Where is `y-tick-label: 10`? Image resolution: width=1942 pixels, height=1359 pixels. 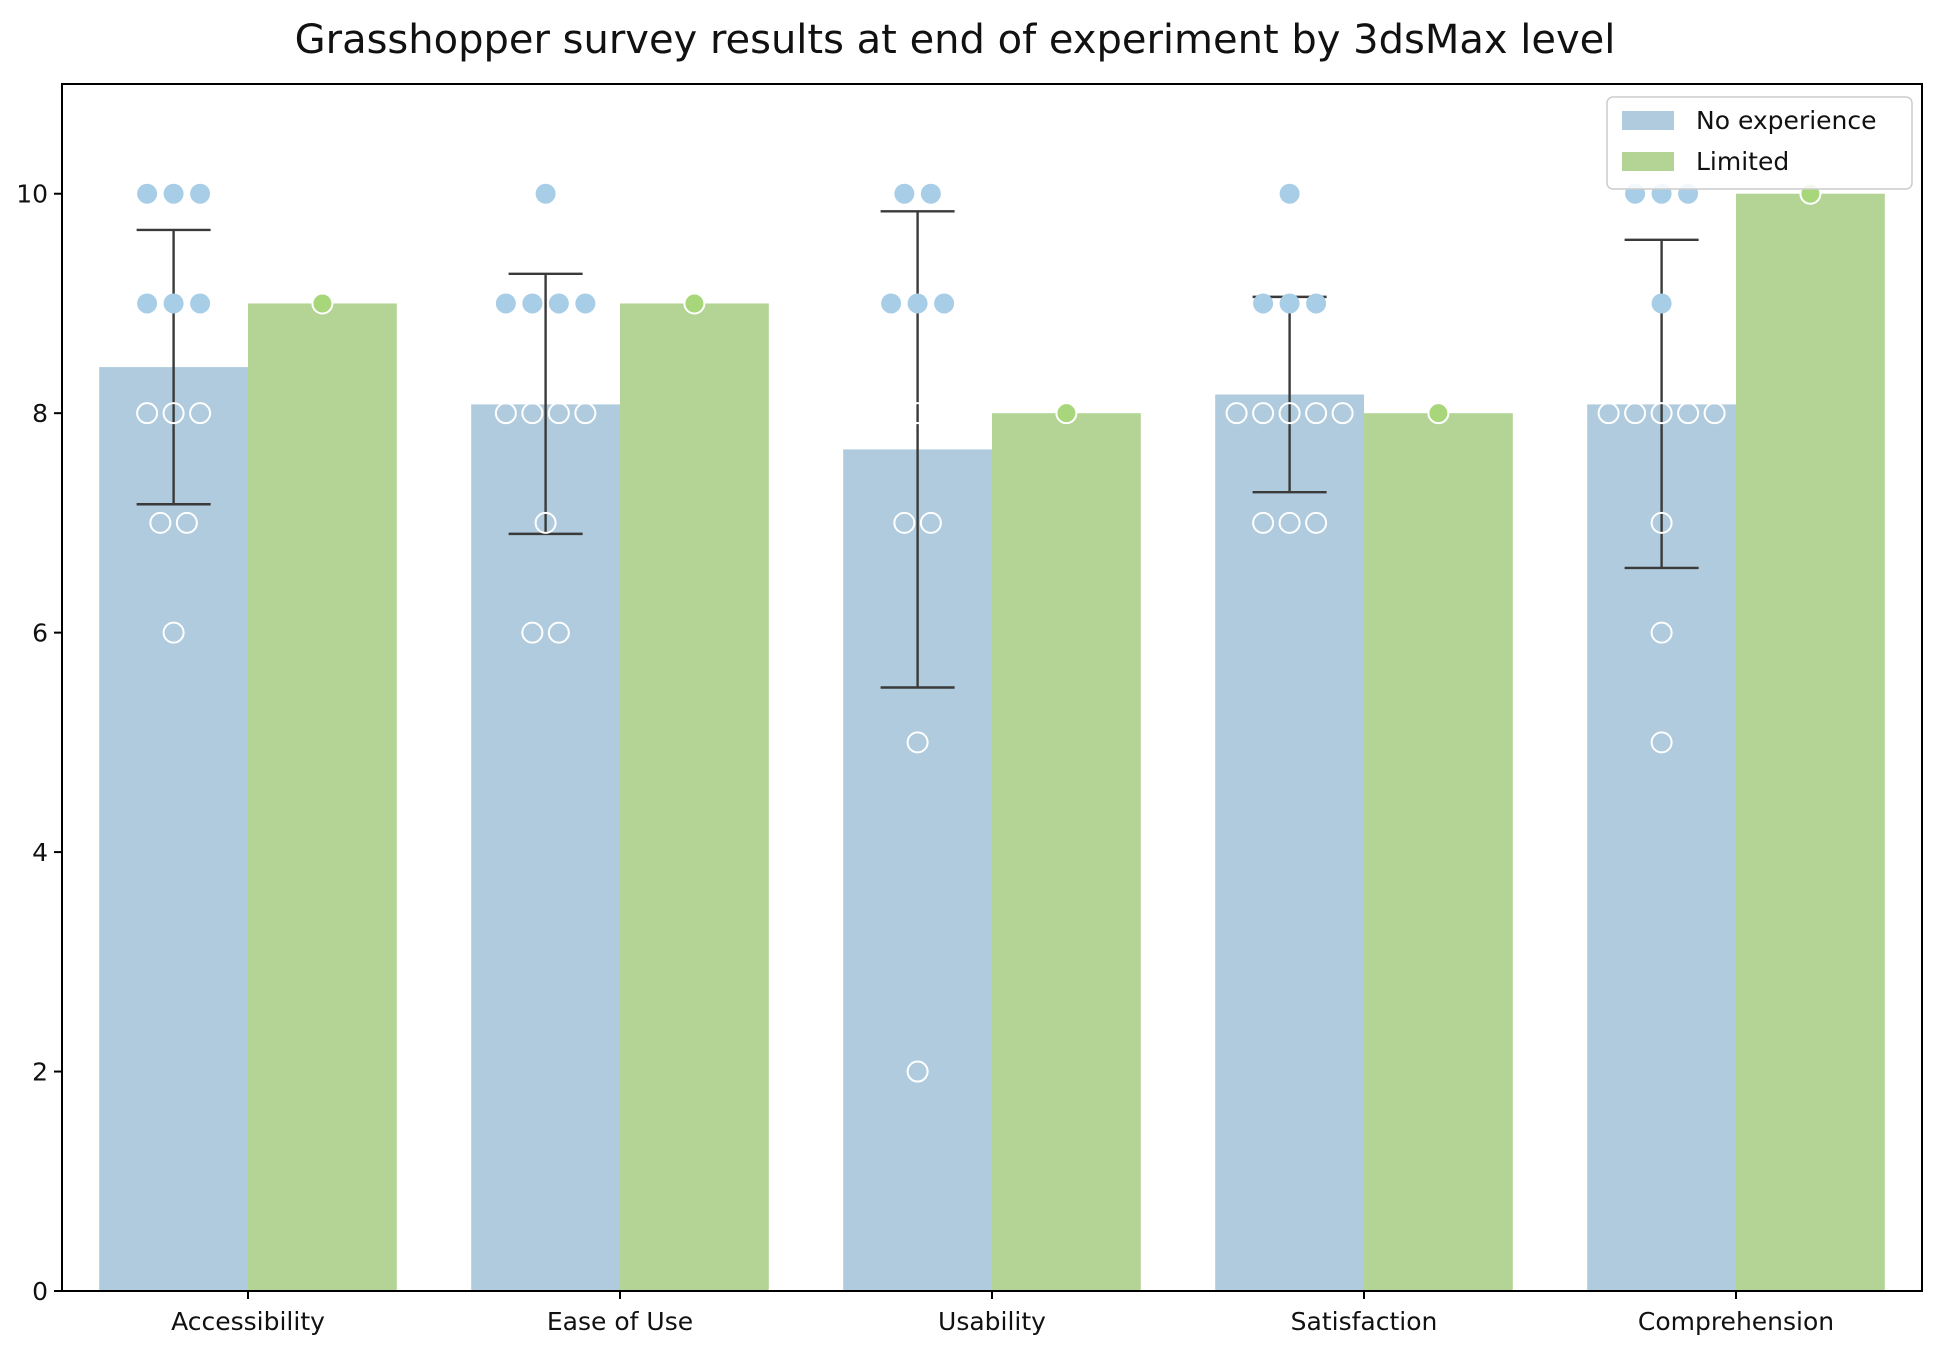 y-tick-label: 10 is located at coordinates (32, 194).